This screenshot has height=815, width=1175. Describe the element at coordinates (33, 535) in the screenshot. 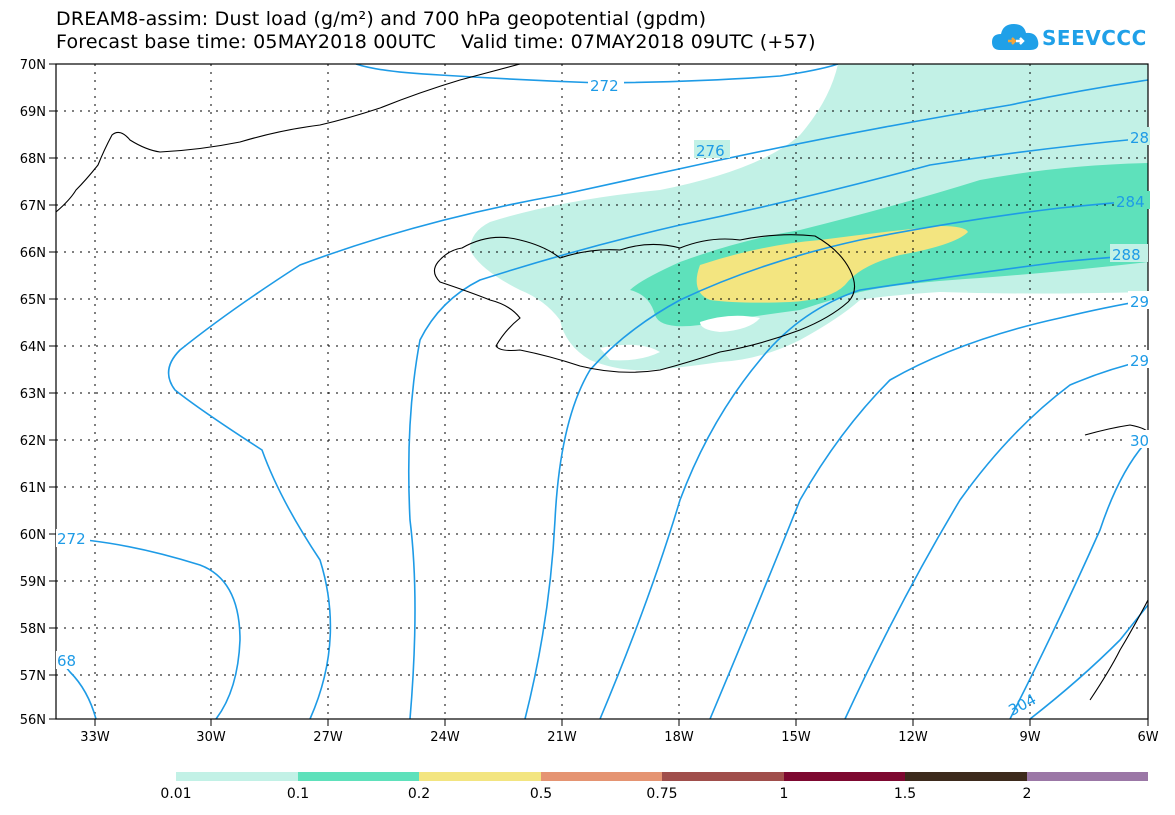

I see `lat-label: 60N` at that location.